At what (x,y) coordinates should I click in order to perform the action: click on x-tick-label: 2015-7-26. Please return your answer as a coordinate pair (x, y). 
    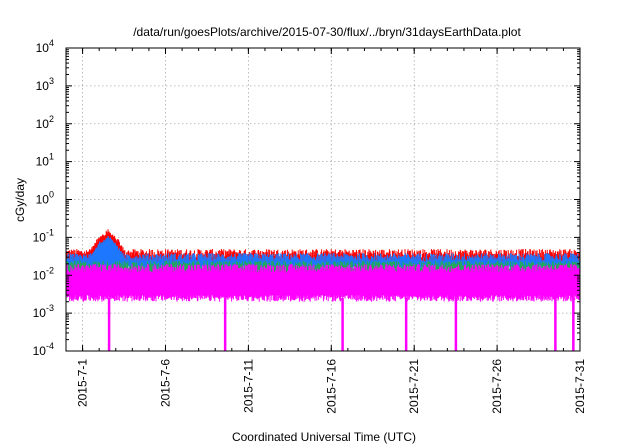
    Looking at the image, I should click on (497, 386).